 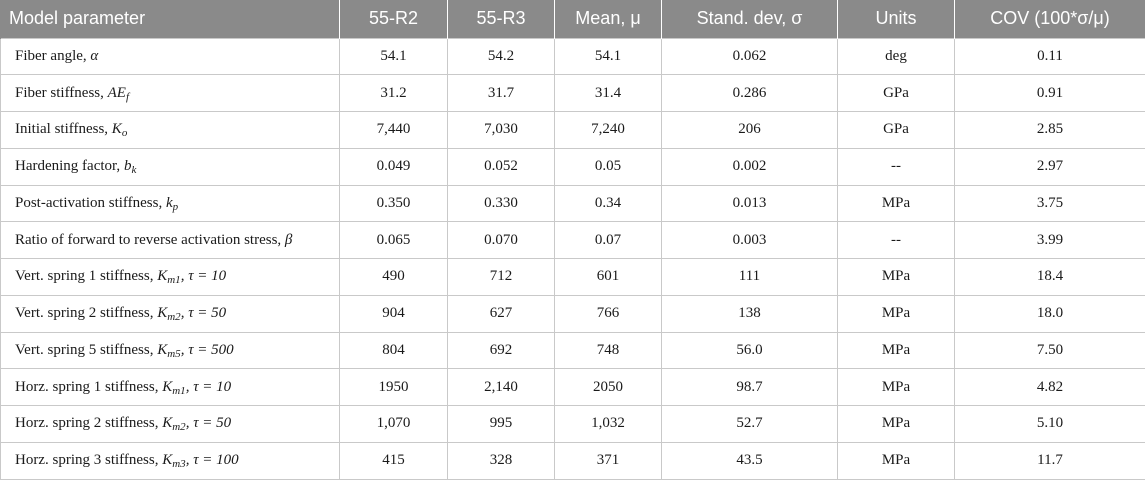 I want to click on value-cov: 0.11, so click(x=1050, y=56).